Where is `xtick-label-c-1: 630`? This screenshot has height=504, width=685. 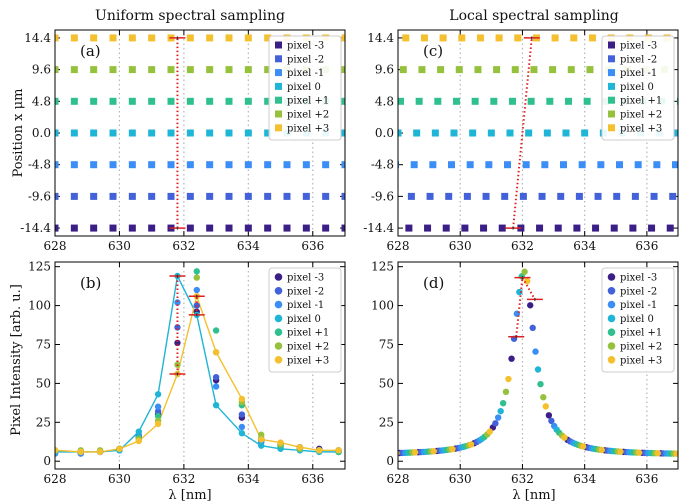
xtick-label-c-1: 630 is located at coordinates (460, 246).